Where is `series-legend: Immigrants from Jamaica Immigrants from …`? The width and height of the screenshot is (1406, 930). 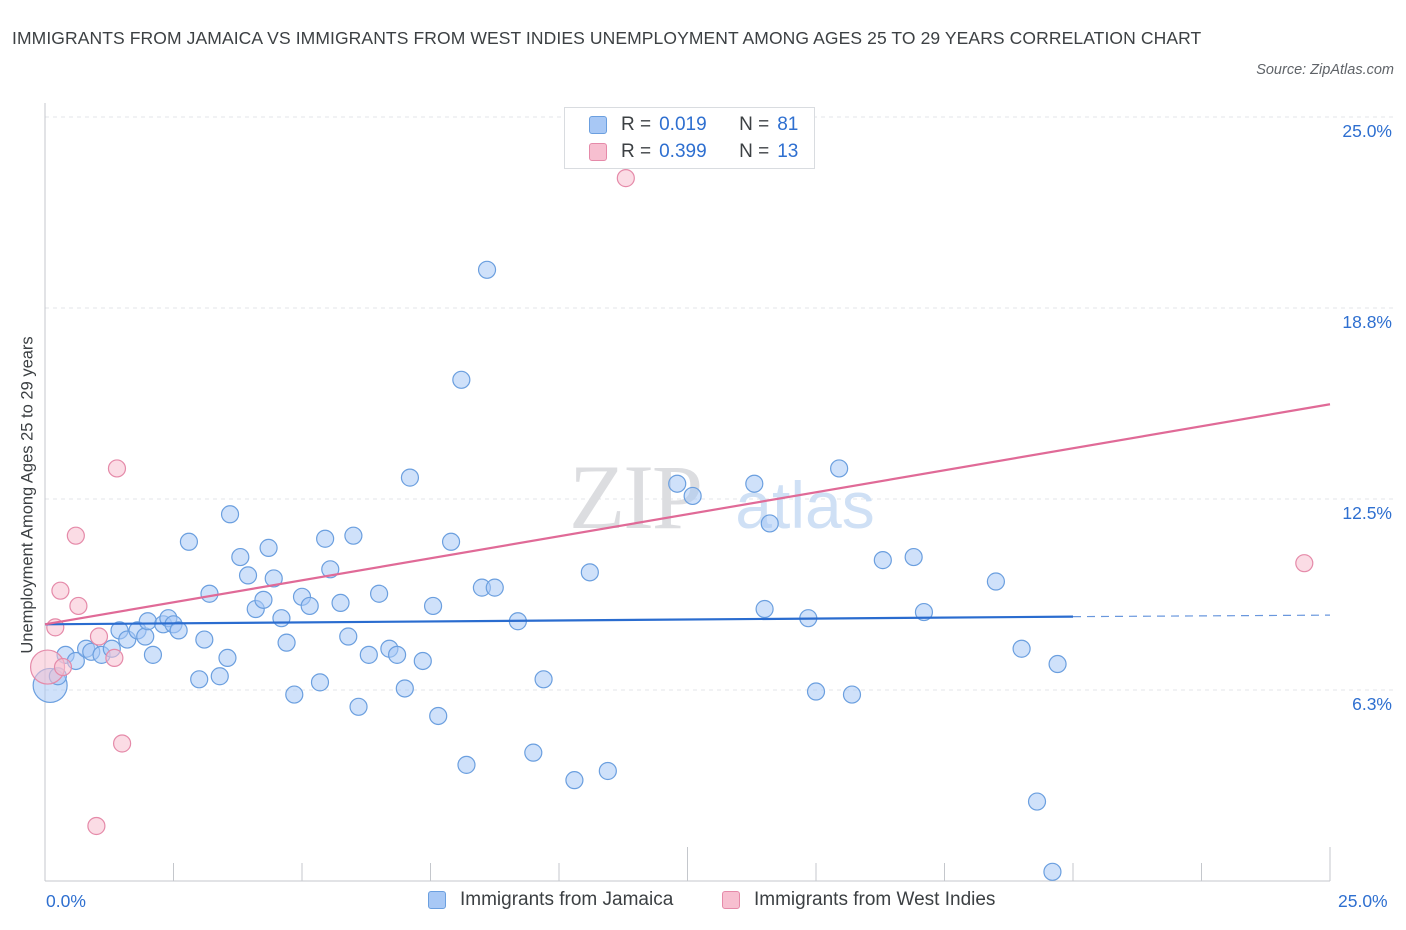
series-legend: Immigrants from Jamaica Immigrants from … is located at coordinates (703, 902).